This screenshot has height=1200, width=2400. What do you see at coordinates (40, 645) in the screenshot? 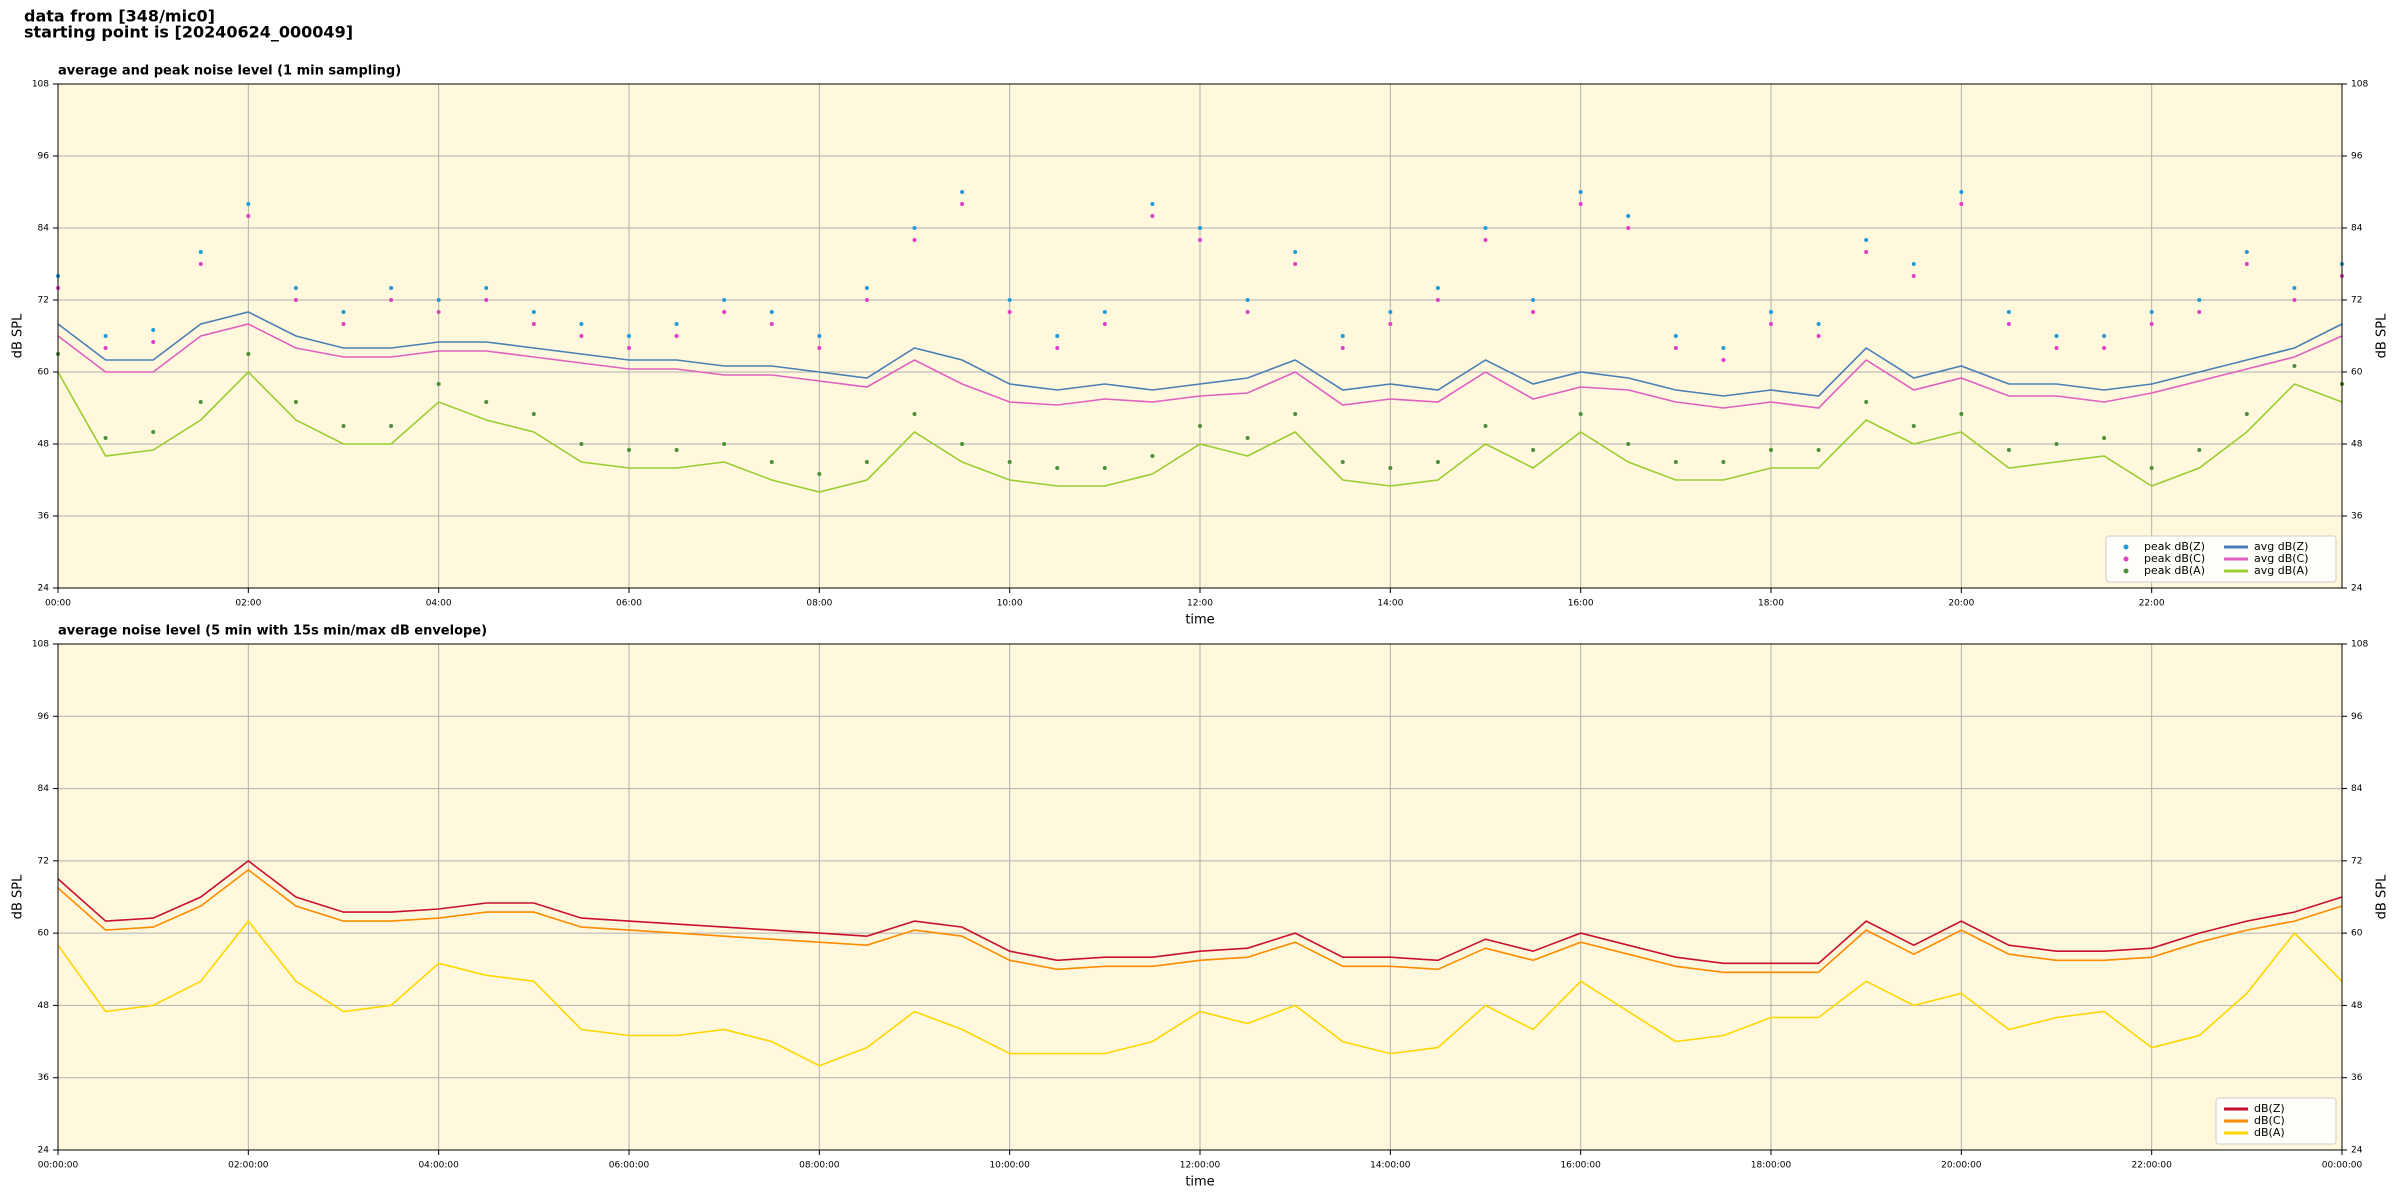
I see `y-tick-label: 108` at bounding box center [40, 645].